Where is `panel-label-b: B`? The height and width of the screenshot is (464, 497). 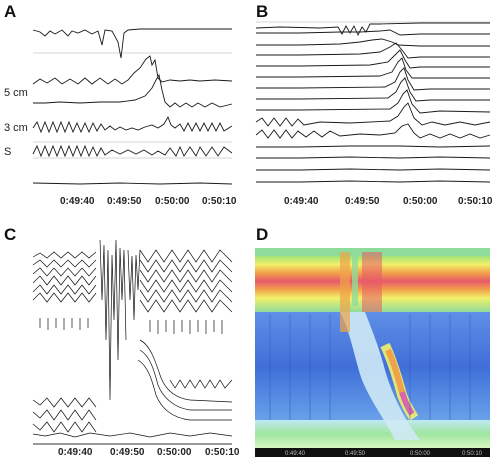 panel-label-b: B is located at coordinates (262, 11).